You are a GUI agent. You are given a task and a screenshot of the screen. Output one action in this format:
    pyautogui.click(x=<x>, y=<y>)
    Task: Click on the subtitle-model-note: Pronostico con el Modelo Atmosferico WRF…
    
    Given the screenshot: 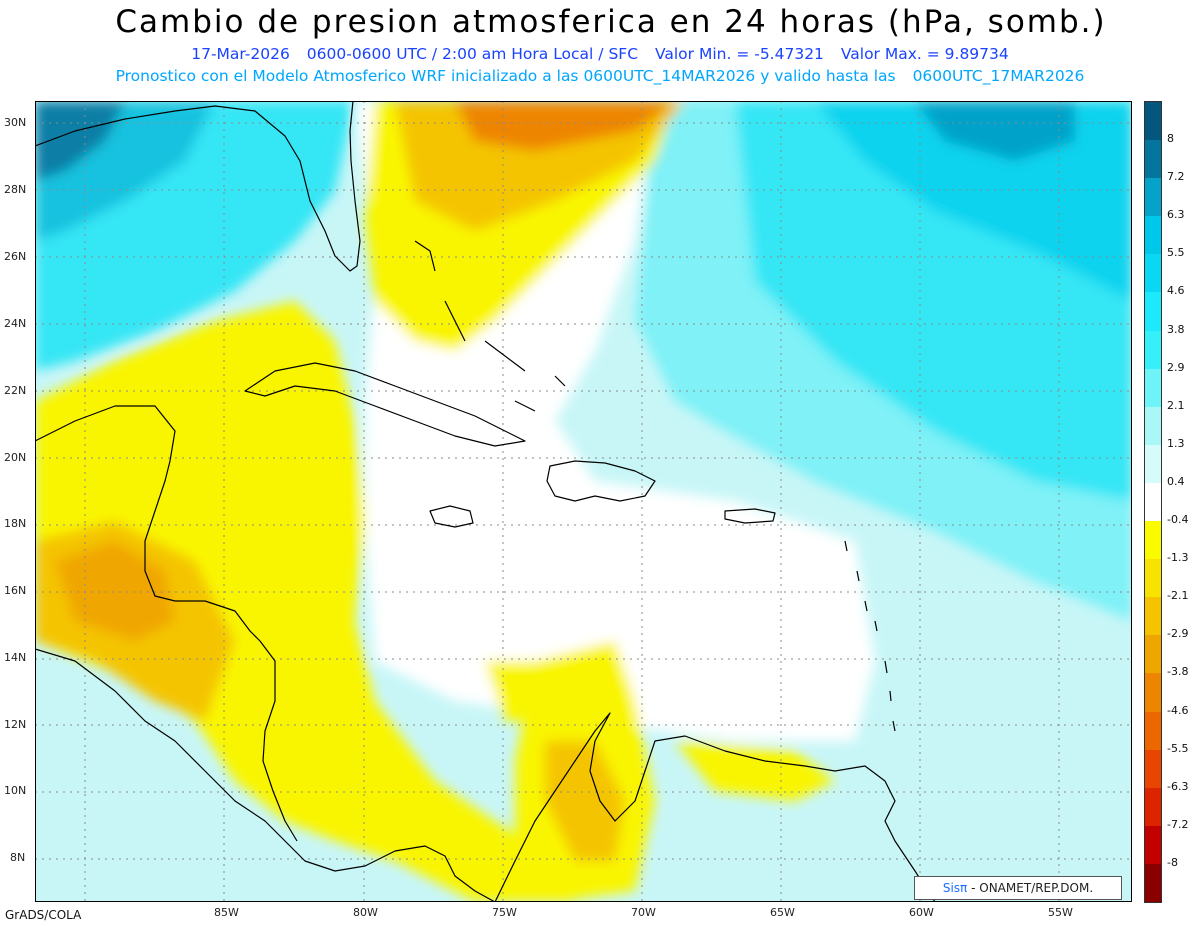 What is the action you would take?
    pyautogui.click(x=600, y=76)
    